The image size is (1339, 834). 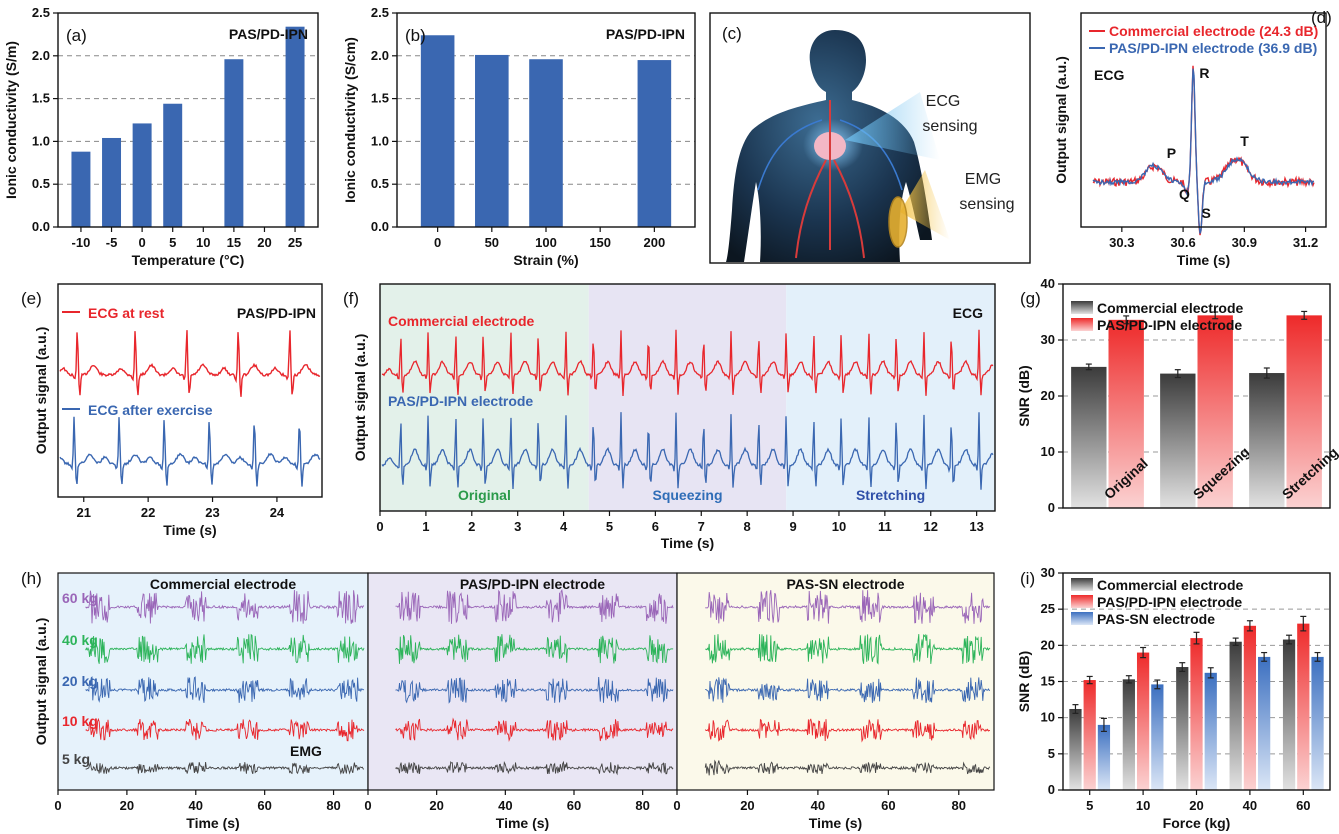 What do you see at coordinates (1321, 17) in the screenshot?
I see `panel-label: (d)` at bounding box center [1321, 17].